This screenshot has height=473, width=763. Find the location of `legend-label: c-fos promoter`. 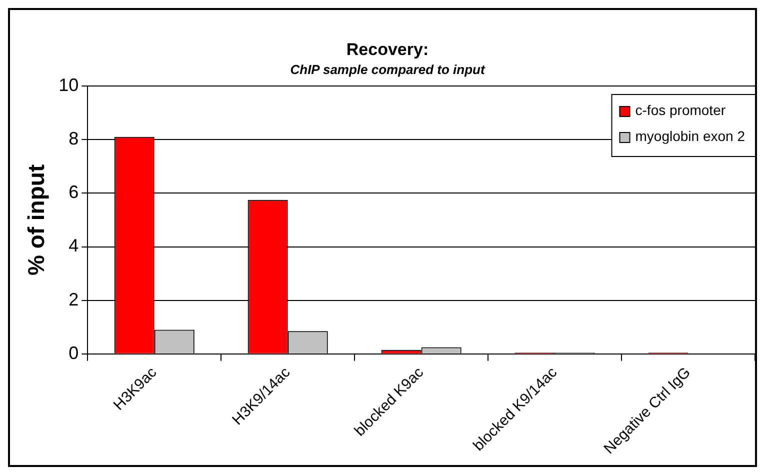

legend-label: c-fos promoter is located at coordinates (680, 110).